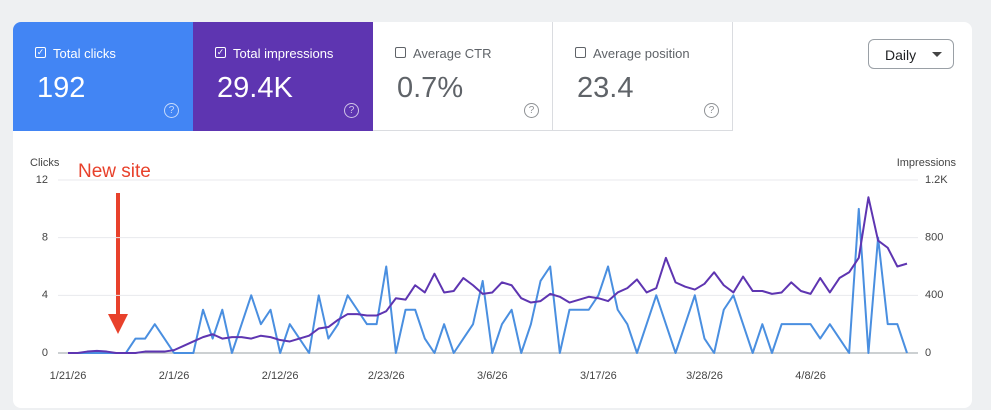  What do you see at coordinates (704, 376) in the screenshot?
I see `x-tick-label: 3/28/26` at bounding box center [704, 376].